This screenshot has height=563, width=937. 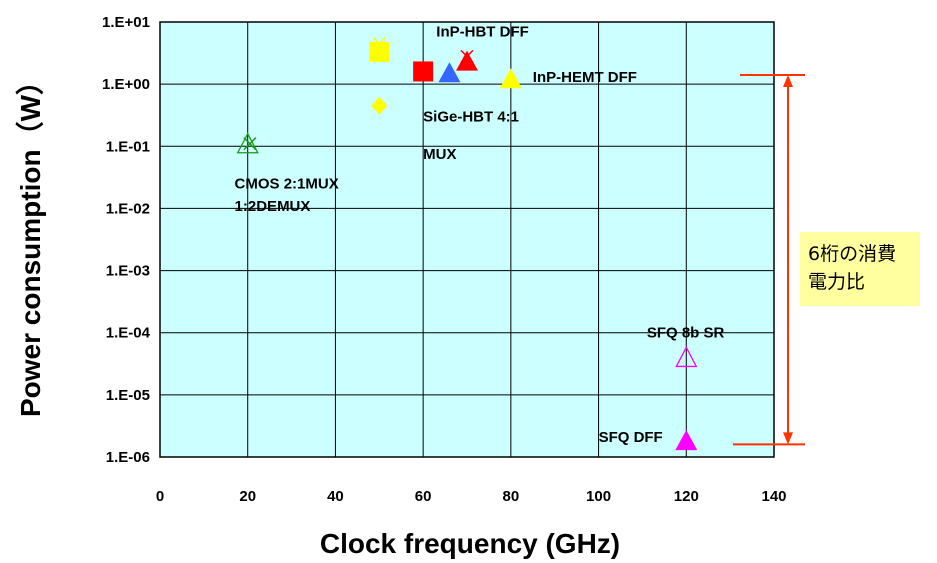 What do you see at coordinates (128, 333) in the screenshot?
I see `y-tick-label: 1.E-04` at bounding box center [128, 333].